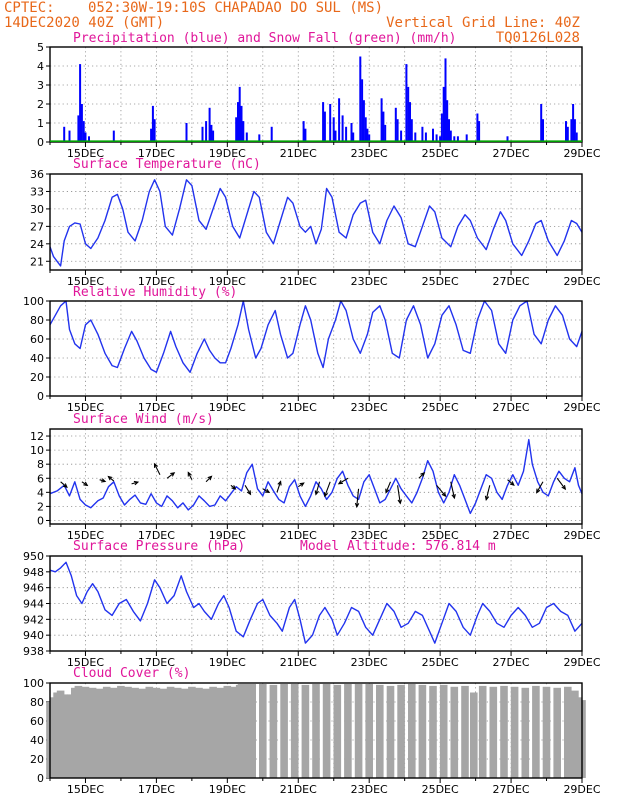 The width and height of the screenshot is (618, 800). Describe the element at coordinates (511, 535) in the screenshot. I see `x-tick-label: 27DEC` at that location.